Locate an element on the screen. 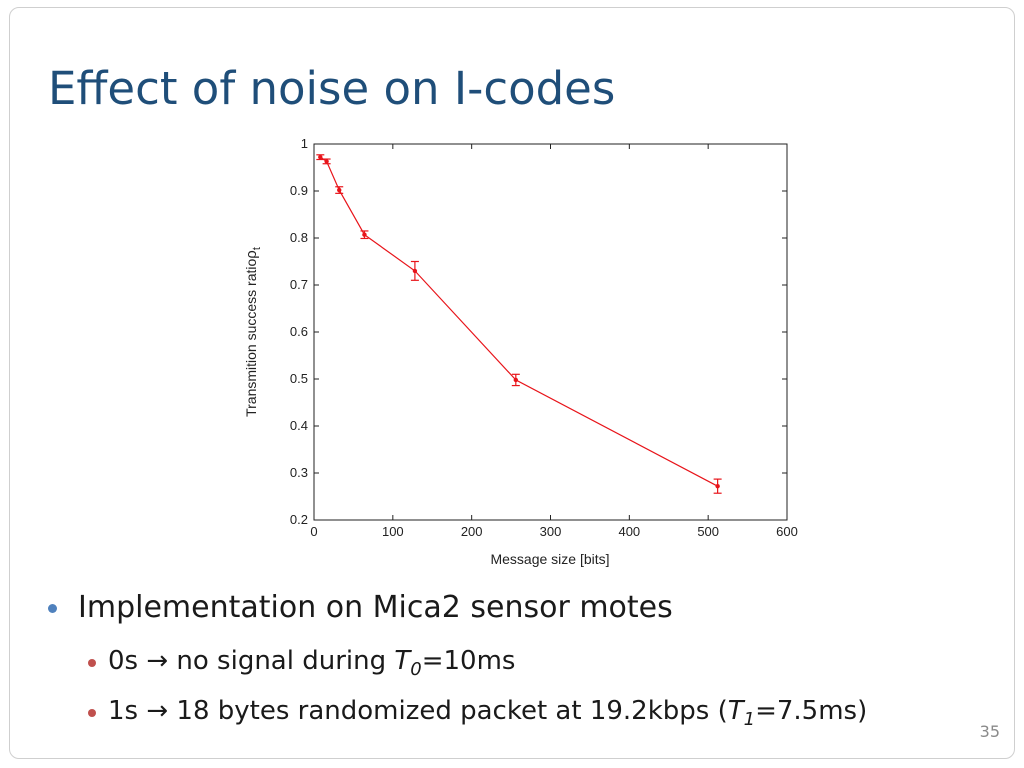 This screenshot has height=768, width=1024. x-tick-label: 600 is located at coordinates (787, 531).